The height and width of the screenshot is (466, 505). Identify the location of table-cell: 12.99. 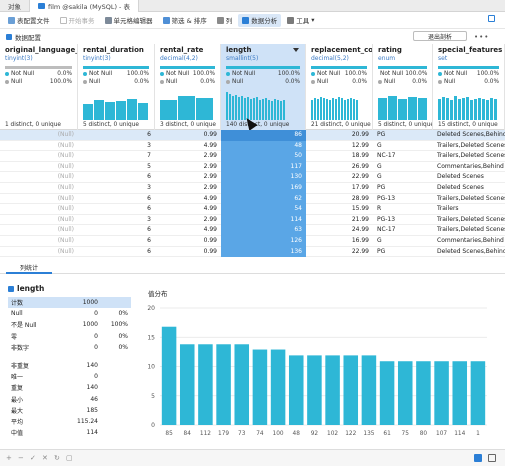
(360, 145).